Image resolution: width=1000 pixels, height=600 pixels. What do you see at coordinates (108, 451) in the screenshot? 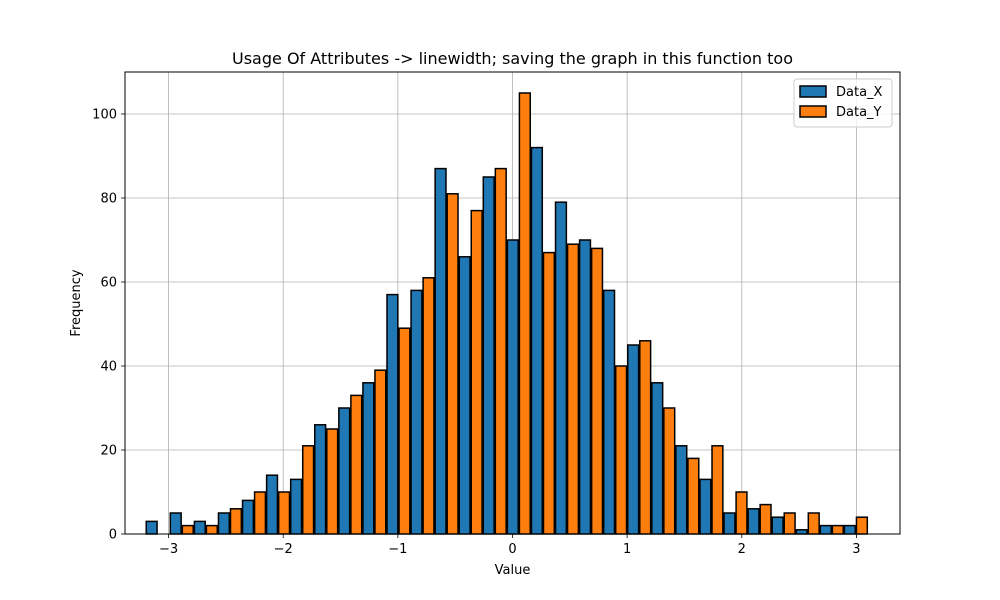
I see `y-tick-label: 20` at bounding box center [108, 451].